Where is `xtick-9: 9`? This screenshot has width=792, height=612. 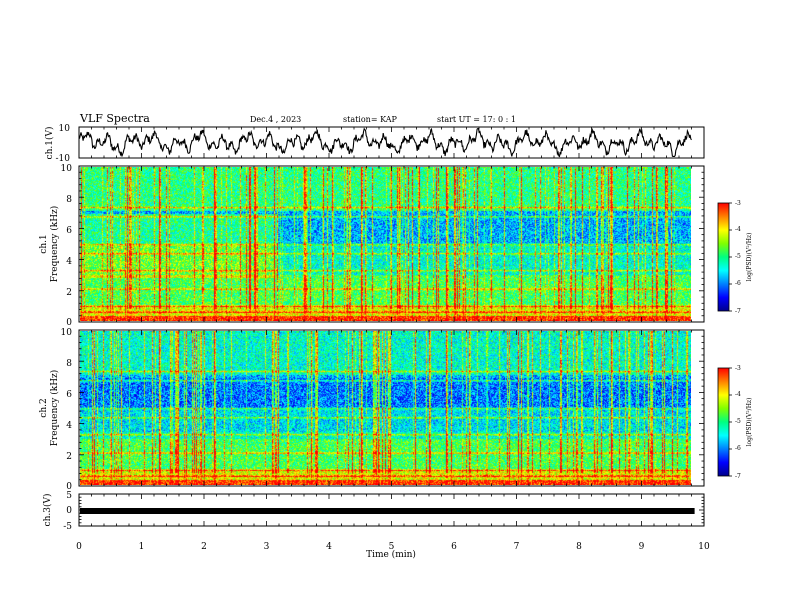 xtick-9: 9 is located at coordinates (642, 547).